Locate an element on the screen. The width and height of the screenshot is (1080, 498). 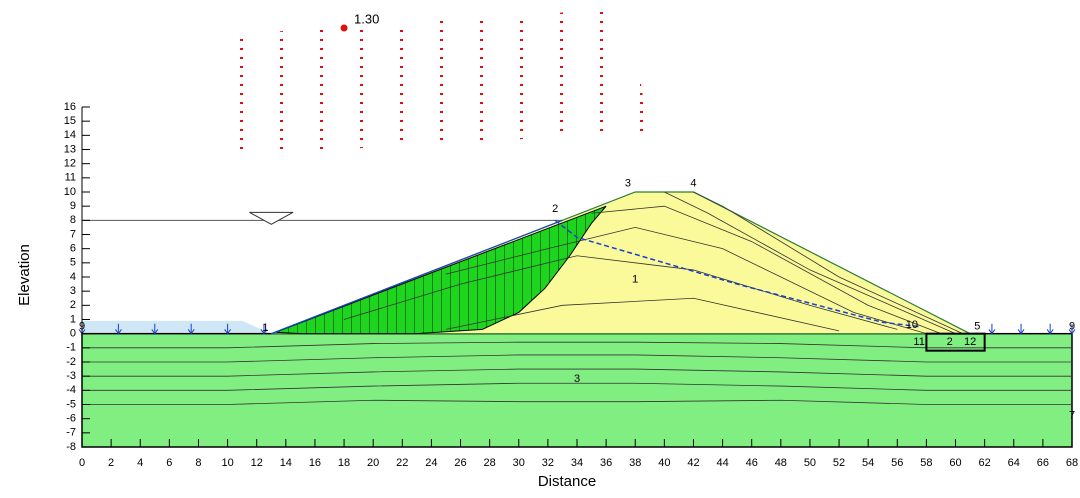
y-tick-label: 3 is located at coordinates (73, 291).